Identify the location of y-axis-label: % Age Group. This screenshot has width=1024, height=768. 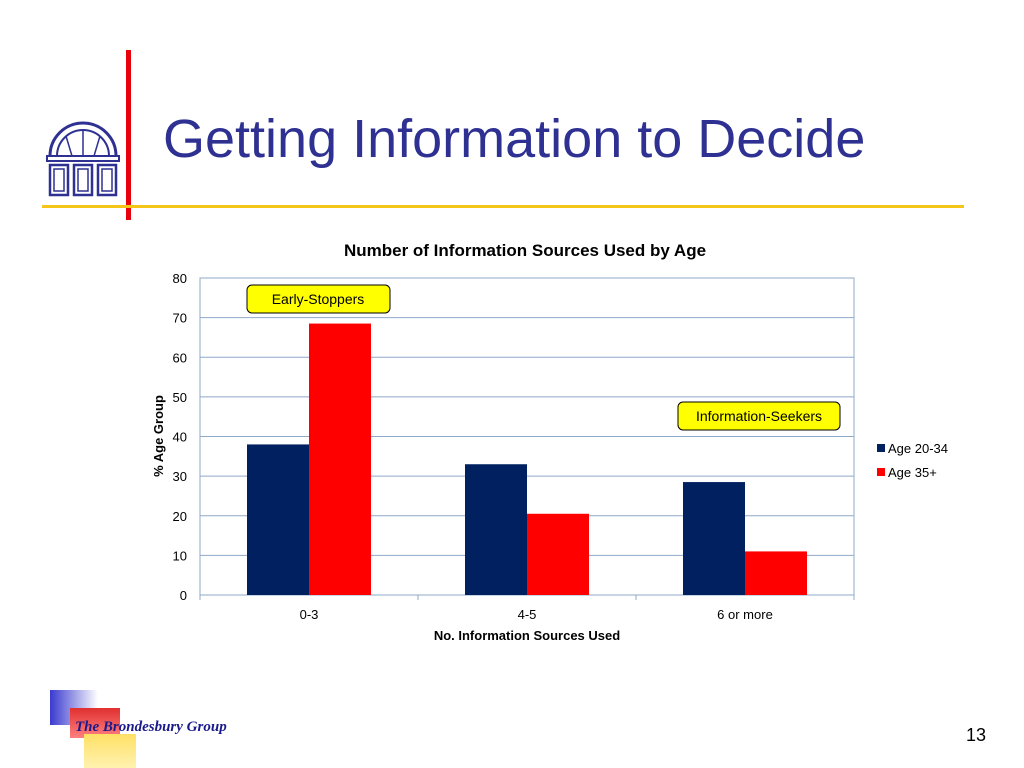
(158, 436).